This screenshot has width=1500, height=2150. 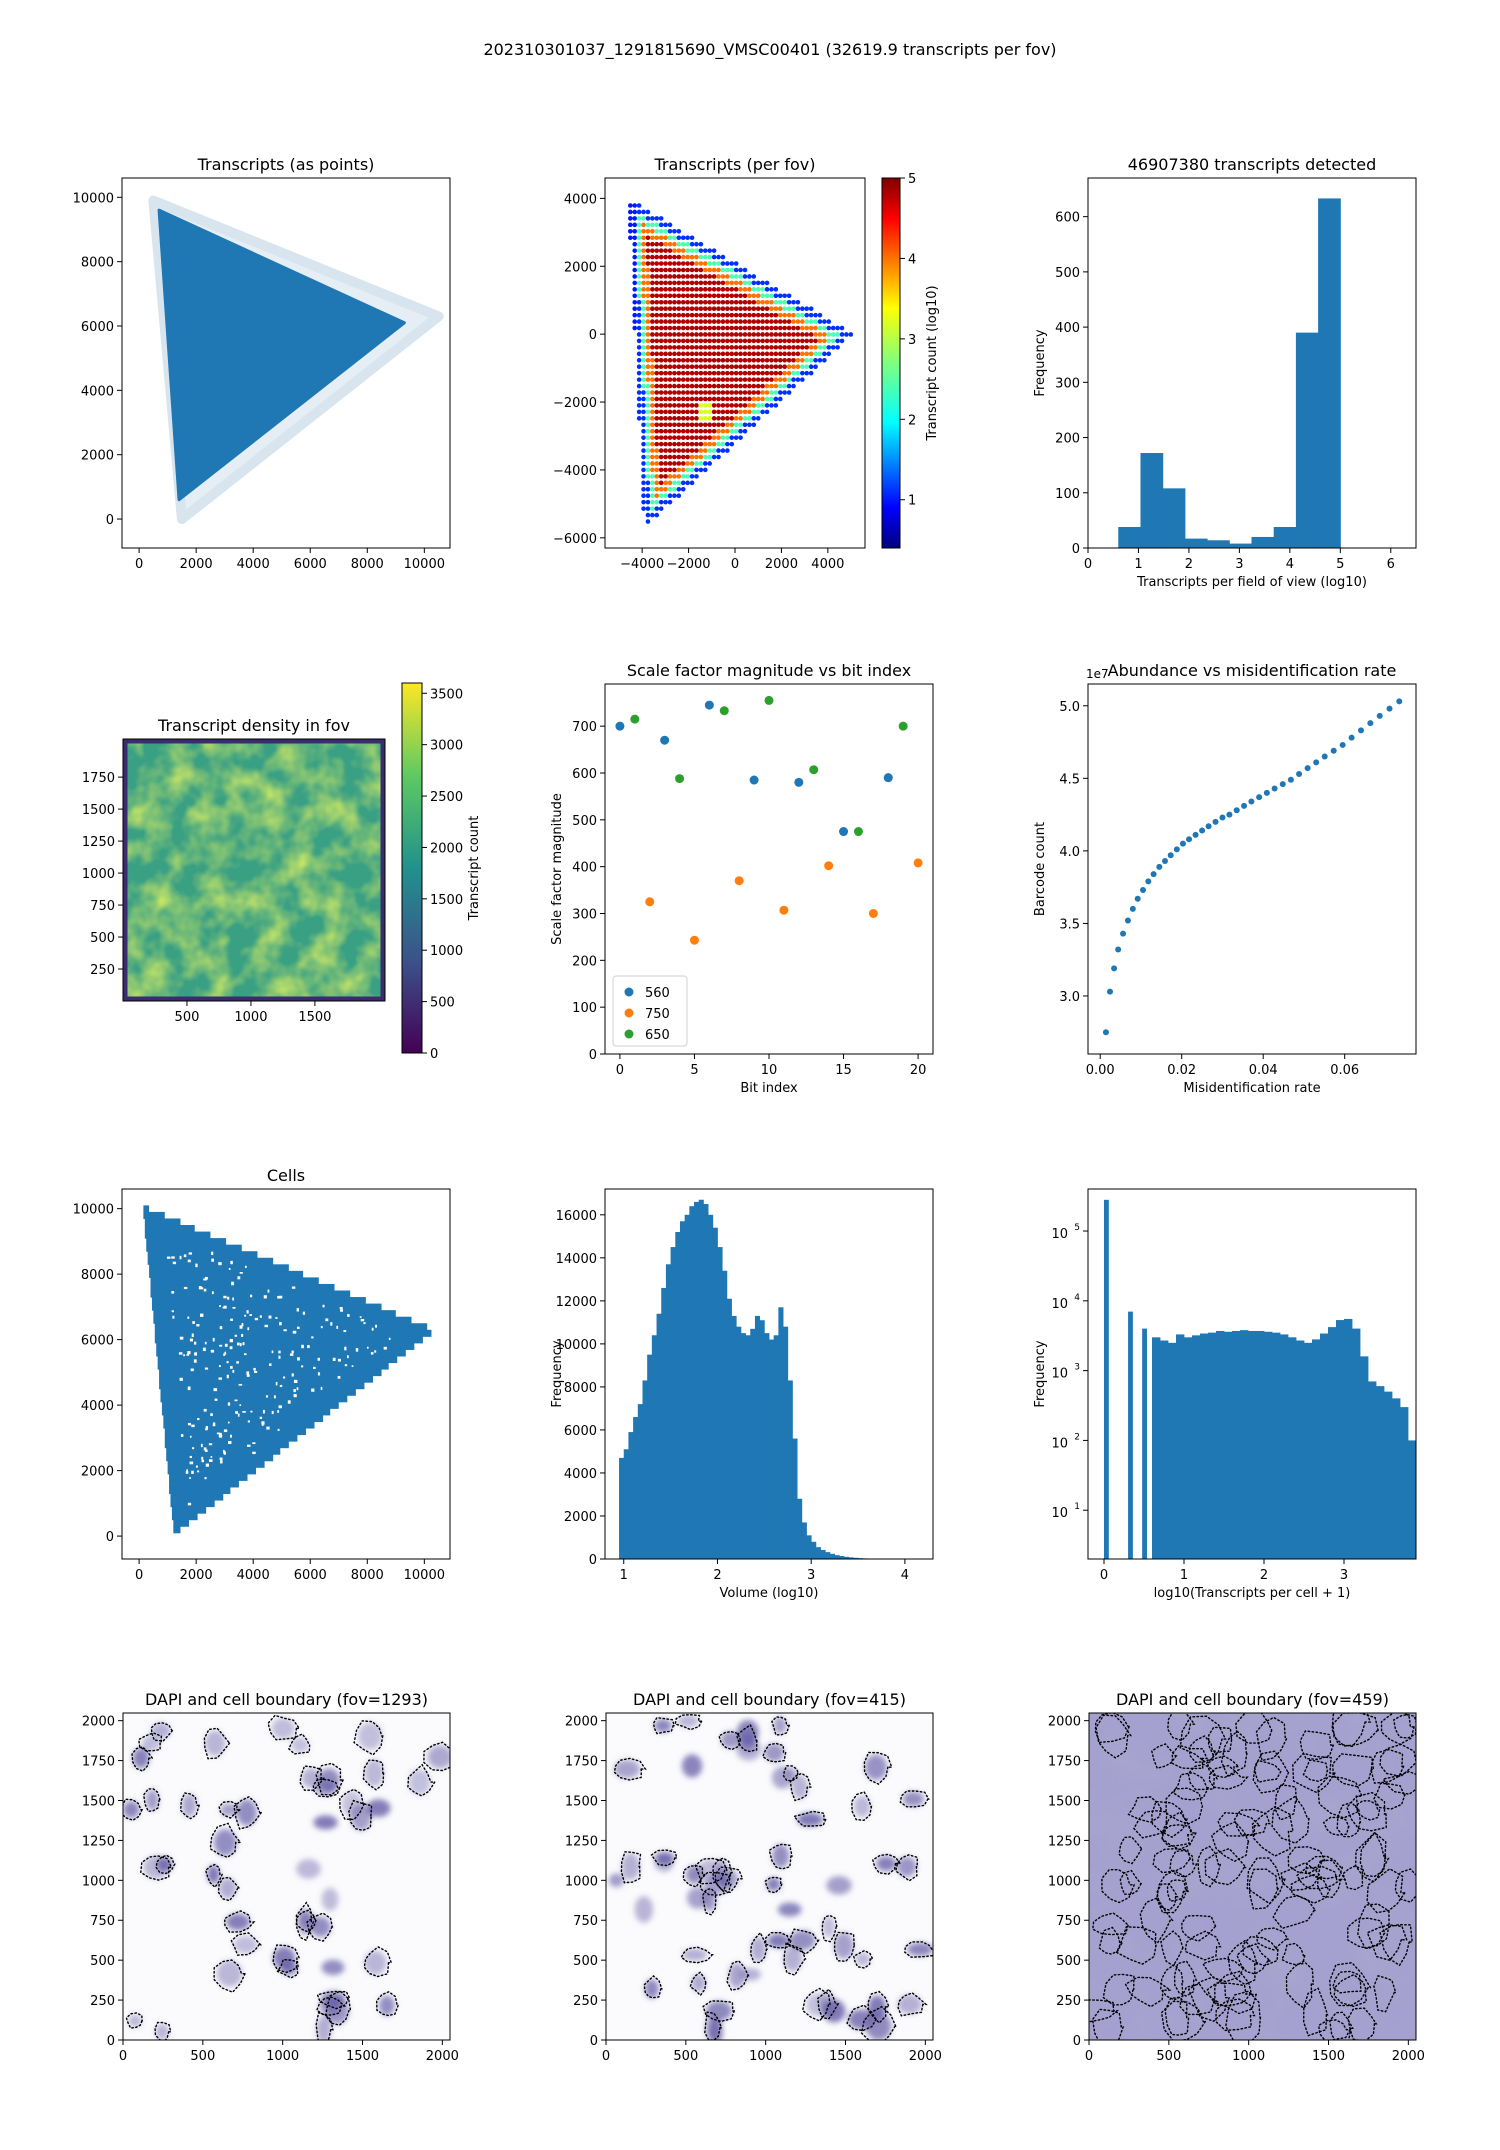 What do you see at coordinates (689, 564) in the screenshot?
I see `x-tick-label: −2000` at bounding box center [689, 564].